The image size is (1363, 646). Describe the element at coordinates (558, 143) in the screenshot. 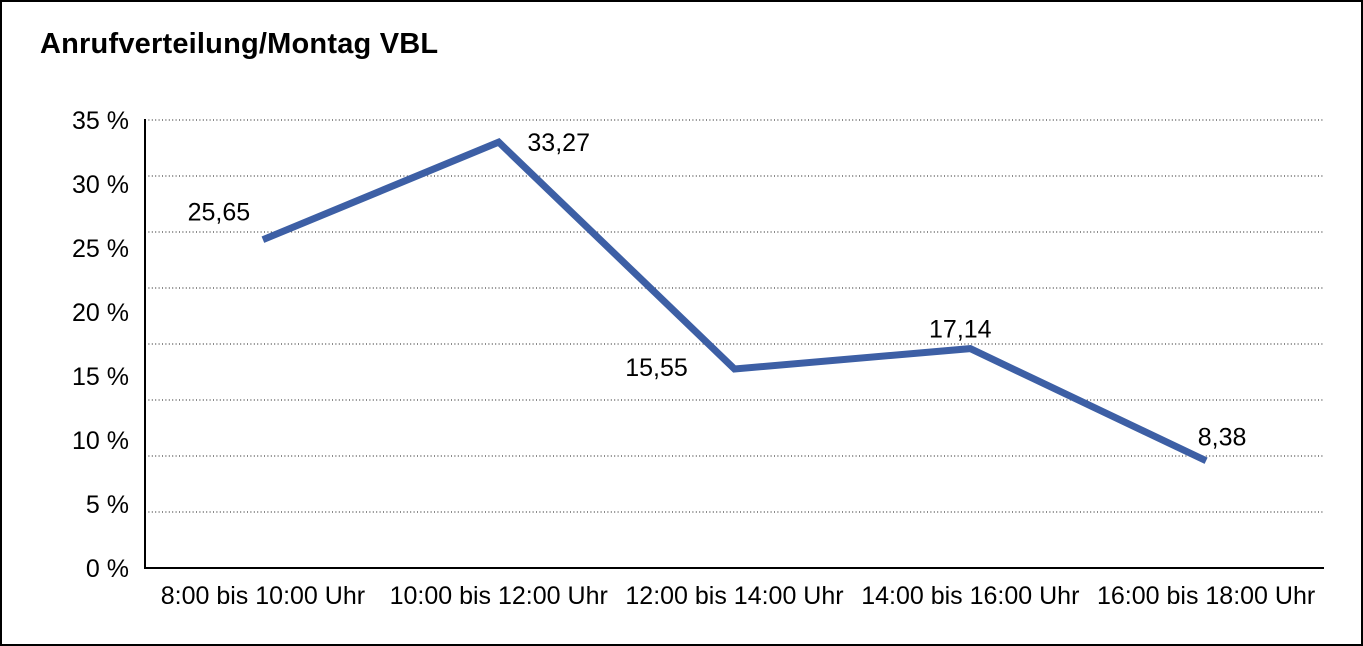

I see `data-point-label: 33,27` at that location.